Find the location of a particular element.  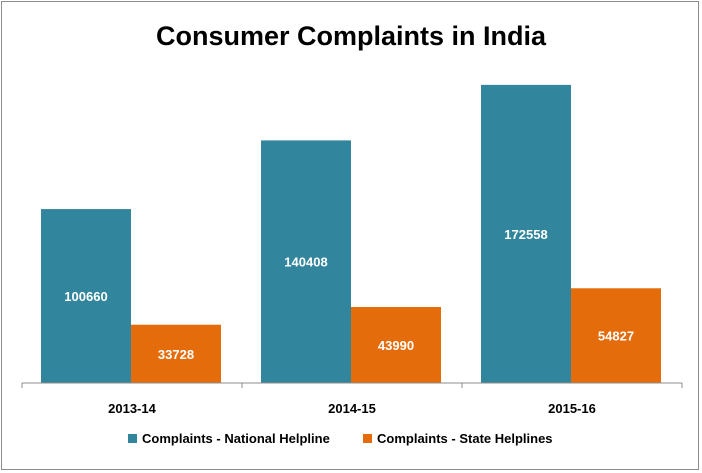

data-label-national-2013-14: 100660 is located at coordinates (85, 296).